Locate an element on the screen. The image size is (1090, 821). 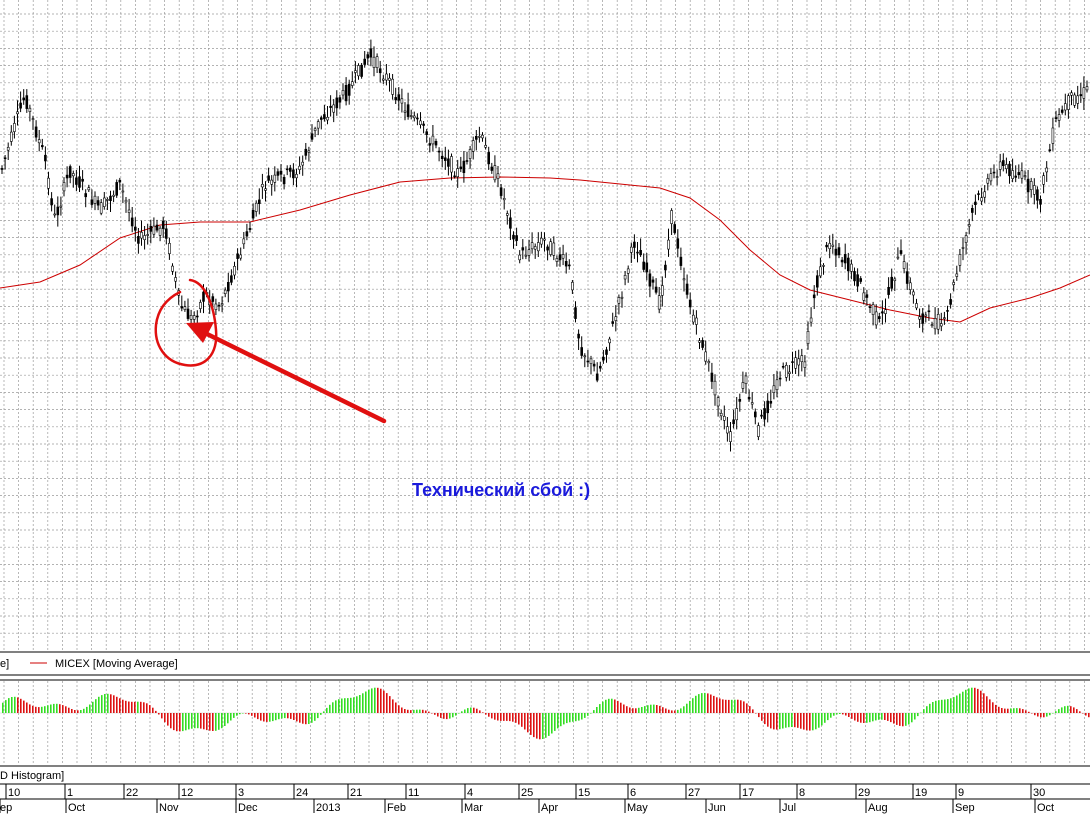
x-tick-label: 30 is located at coordinates (1039, 793).